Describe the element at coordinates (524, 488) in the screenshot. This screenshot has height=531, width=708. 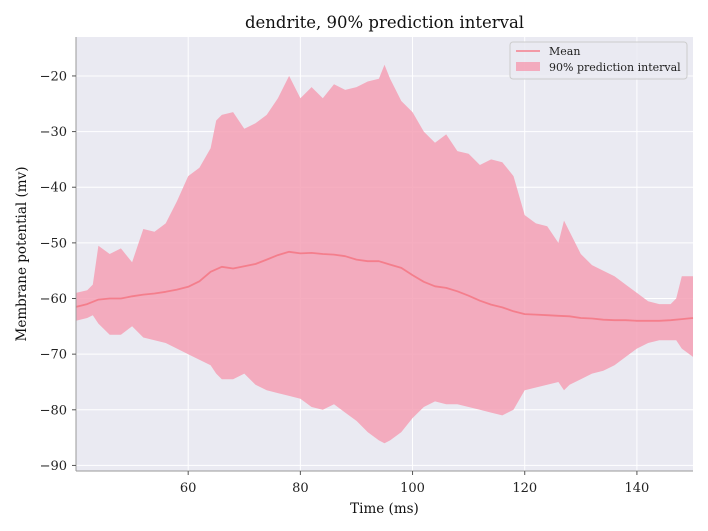
I see `x-tick-label: 120` at that location.